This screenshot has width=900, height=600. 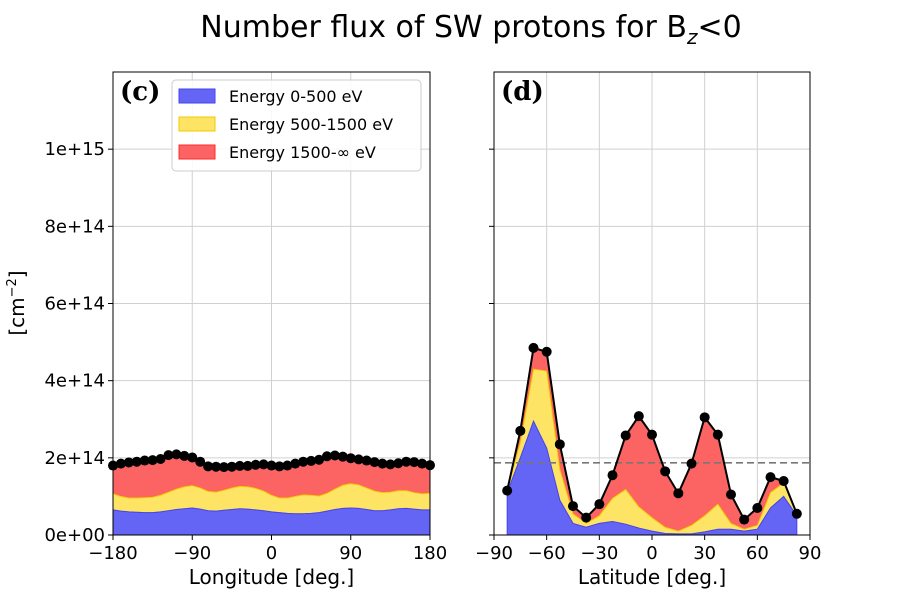 I want to click on xtick-label-c-3: 90, so click(x=350, y=553).